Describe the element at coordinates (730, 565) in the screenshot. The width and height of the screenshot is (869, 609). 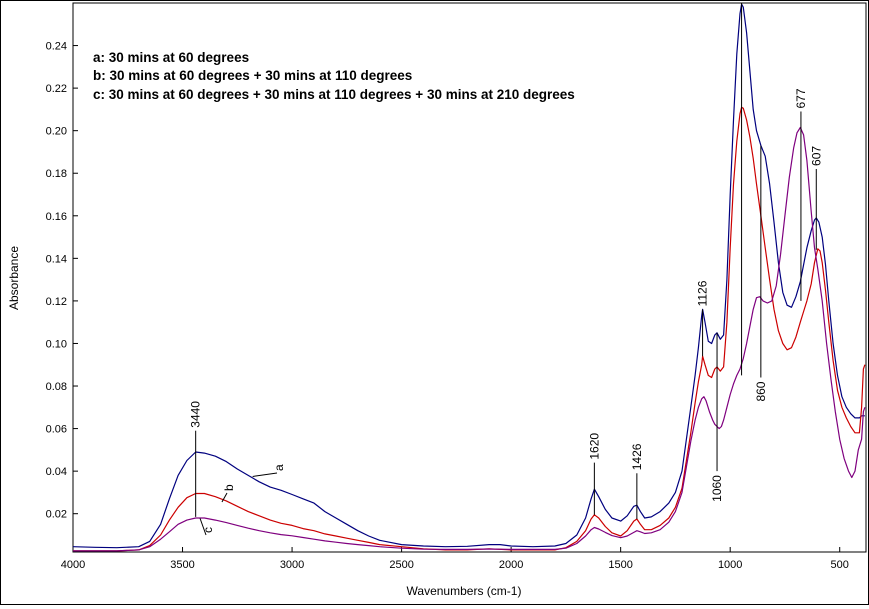
I see `x-tick-label: 1000` at that location.